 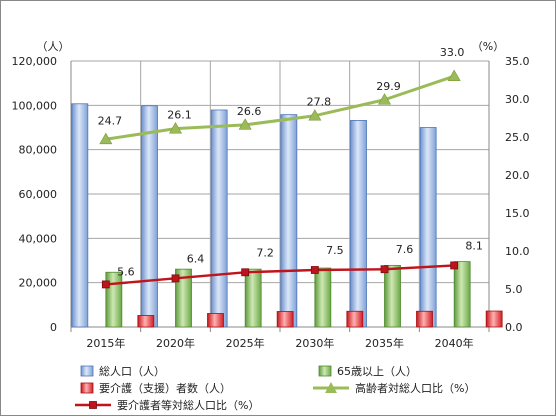 What do you see at coordinates (517, 251) in the screenshot?
I see `y-right-tick-label: 10.0` at bounding box center [517, 251].